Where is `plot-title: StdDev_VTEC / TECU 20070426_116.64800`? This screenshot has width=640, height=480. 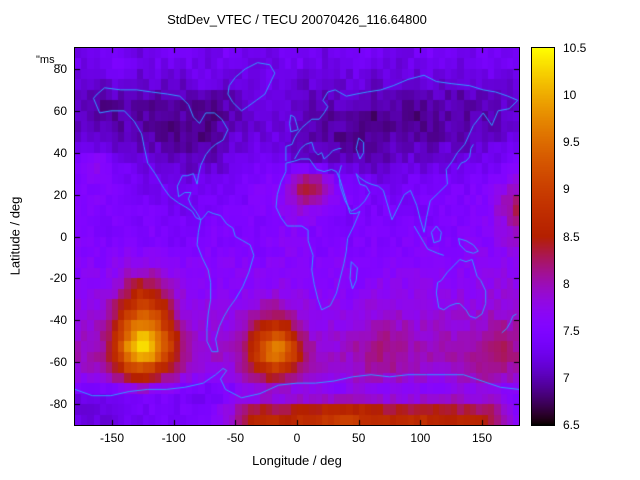 plot-title: StdDev_VTEC / TECU 20070426_116.64800 is located at coordinates (297, 19).